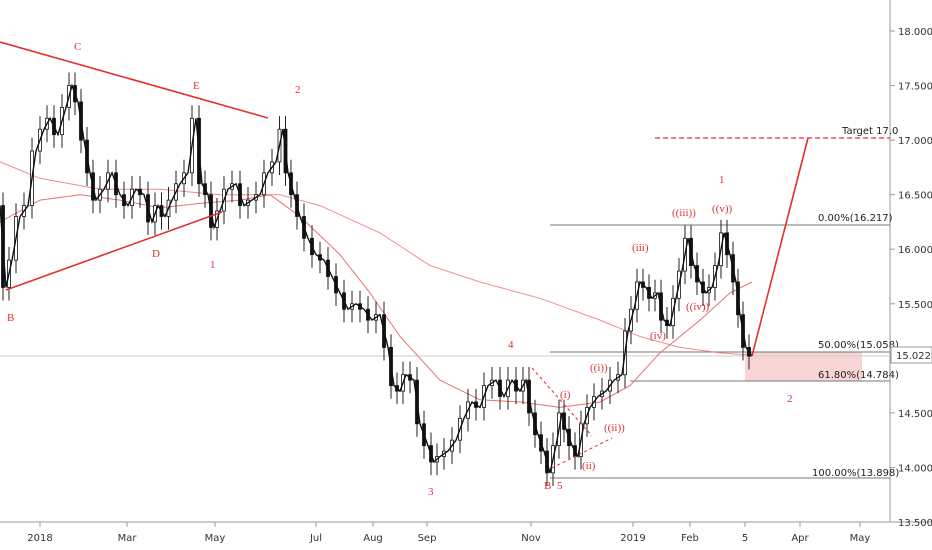 The image size is (932, 550). I want to click on wave-label-iii-double: ((iii)), so click(684, 213).